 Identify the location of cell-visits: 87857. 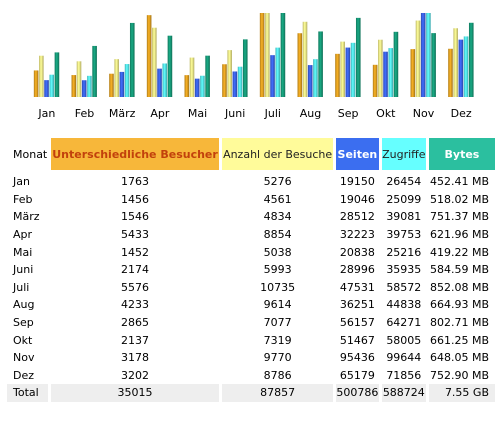
(278, 393).